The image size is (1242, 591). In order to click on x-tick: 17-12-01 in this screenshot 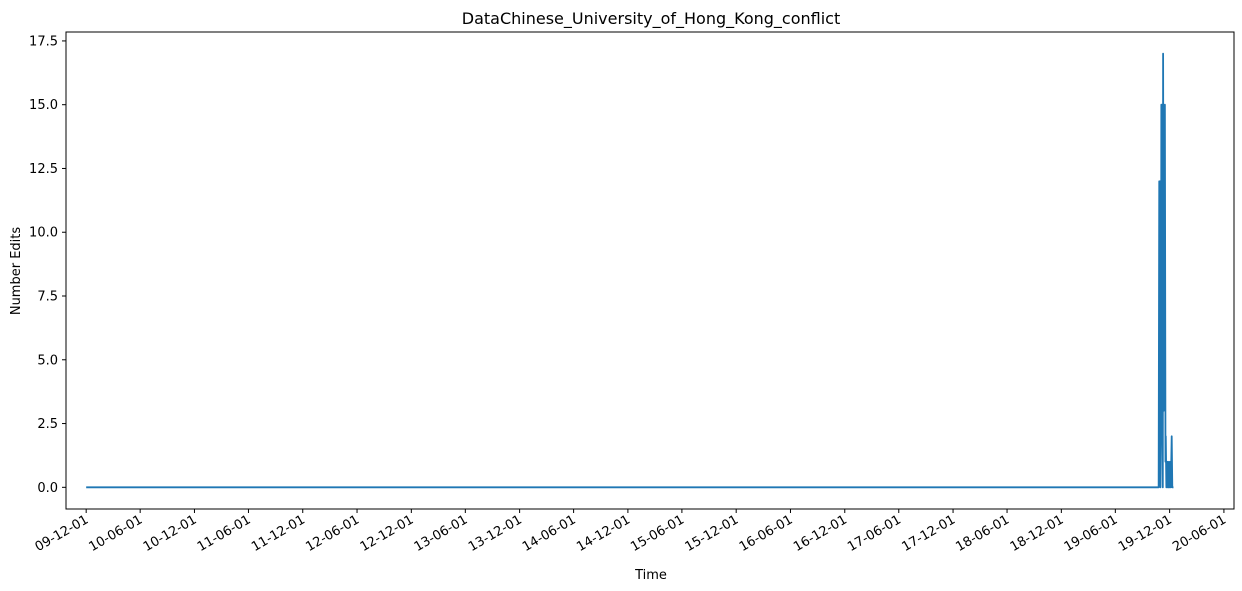, I will do `click(928, 532)`.